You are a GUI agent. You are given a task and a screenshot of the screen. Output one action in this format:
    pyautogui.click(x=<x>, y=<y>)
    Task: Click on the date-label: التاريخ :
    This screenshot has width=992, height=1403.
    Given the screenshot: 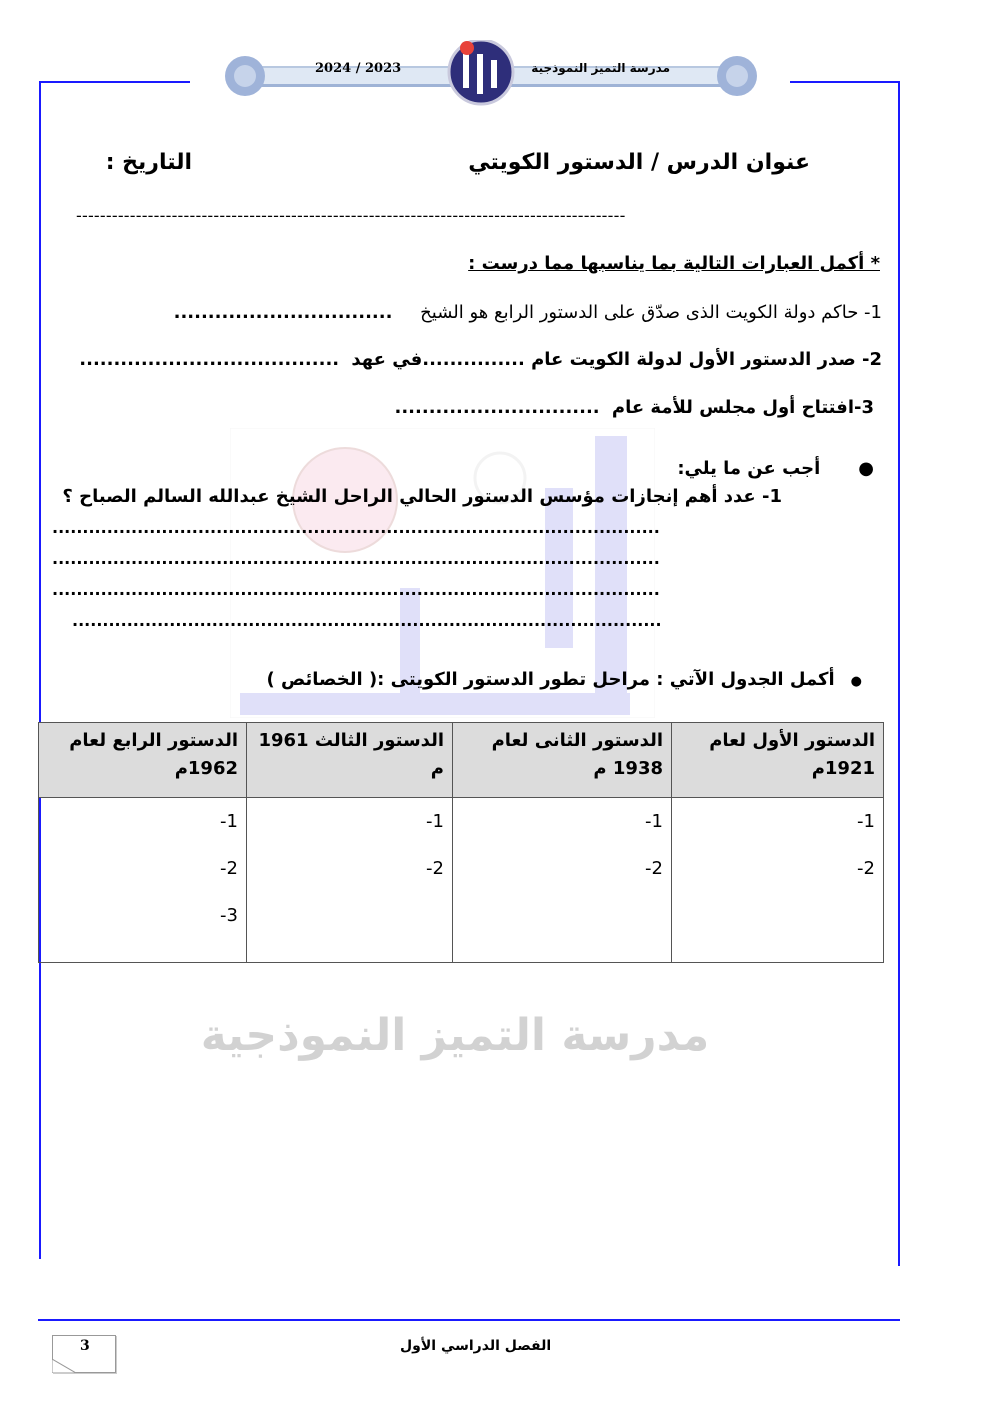 What is the action you would take?
    pyautogui.click(x=148, y=162)
    